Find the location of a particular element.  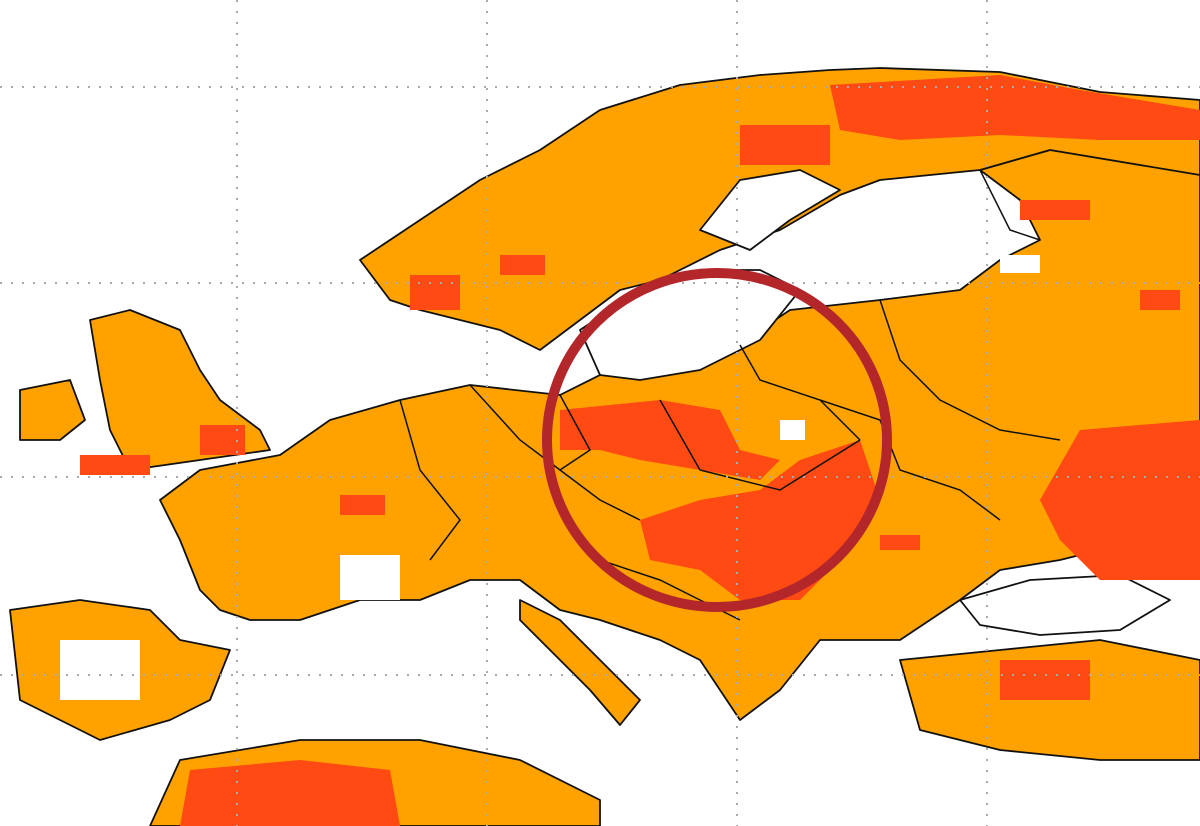

ireland is located at coordinates (52, 410).